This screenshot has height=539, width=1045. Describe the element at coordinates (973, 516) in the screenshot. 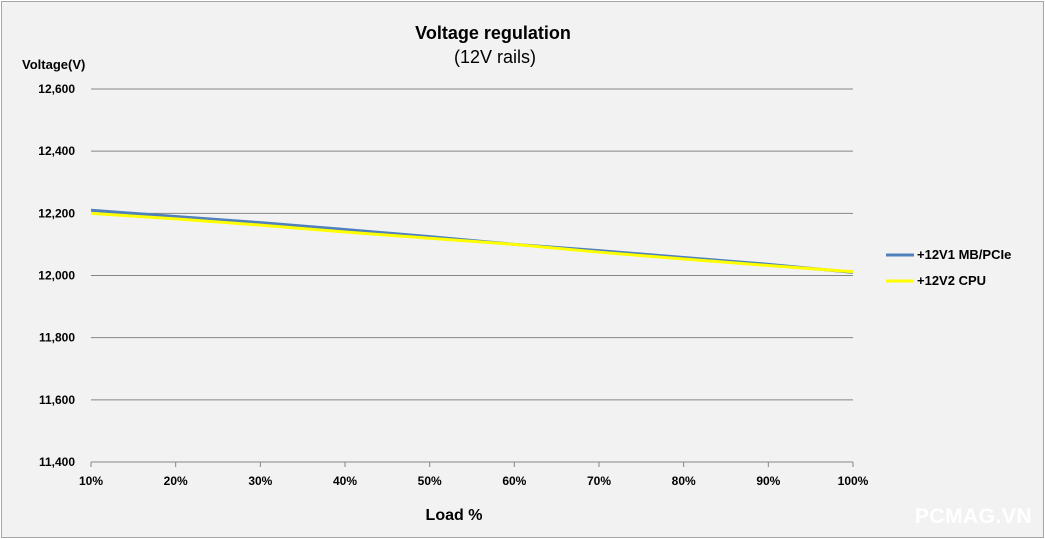

I see `watermark: PCMAG.VN` at that location.